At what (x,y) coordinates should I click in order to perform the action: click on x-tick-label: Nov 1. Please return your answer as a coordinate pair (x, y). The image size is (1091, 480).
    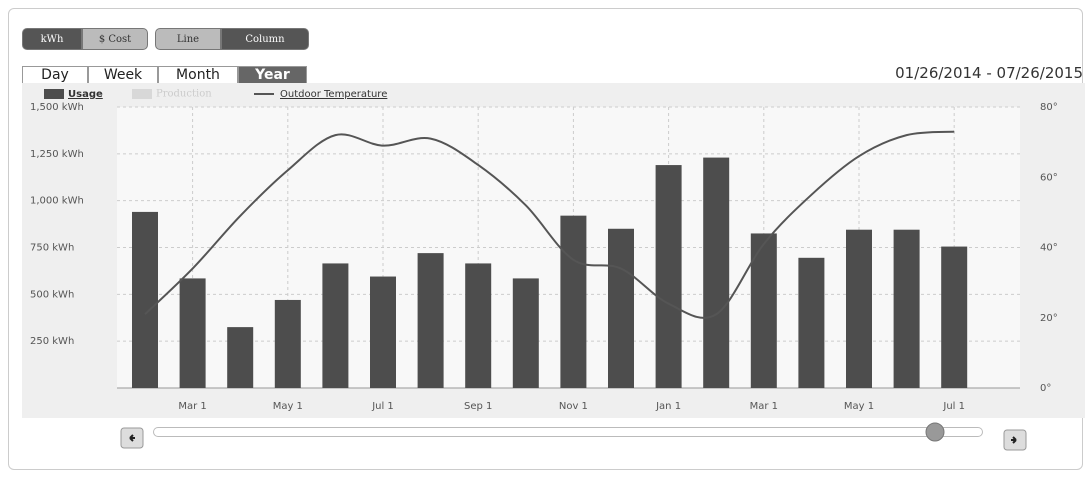
    Looking at the image, I should click on (573, 406).